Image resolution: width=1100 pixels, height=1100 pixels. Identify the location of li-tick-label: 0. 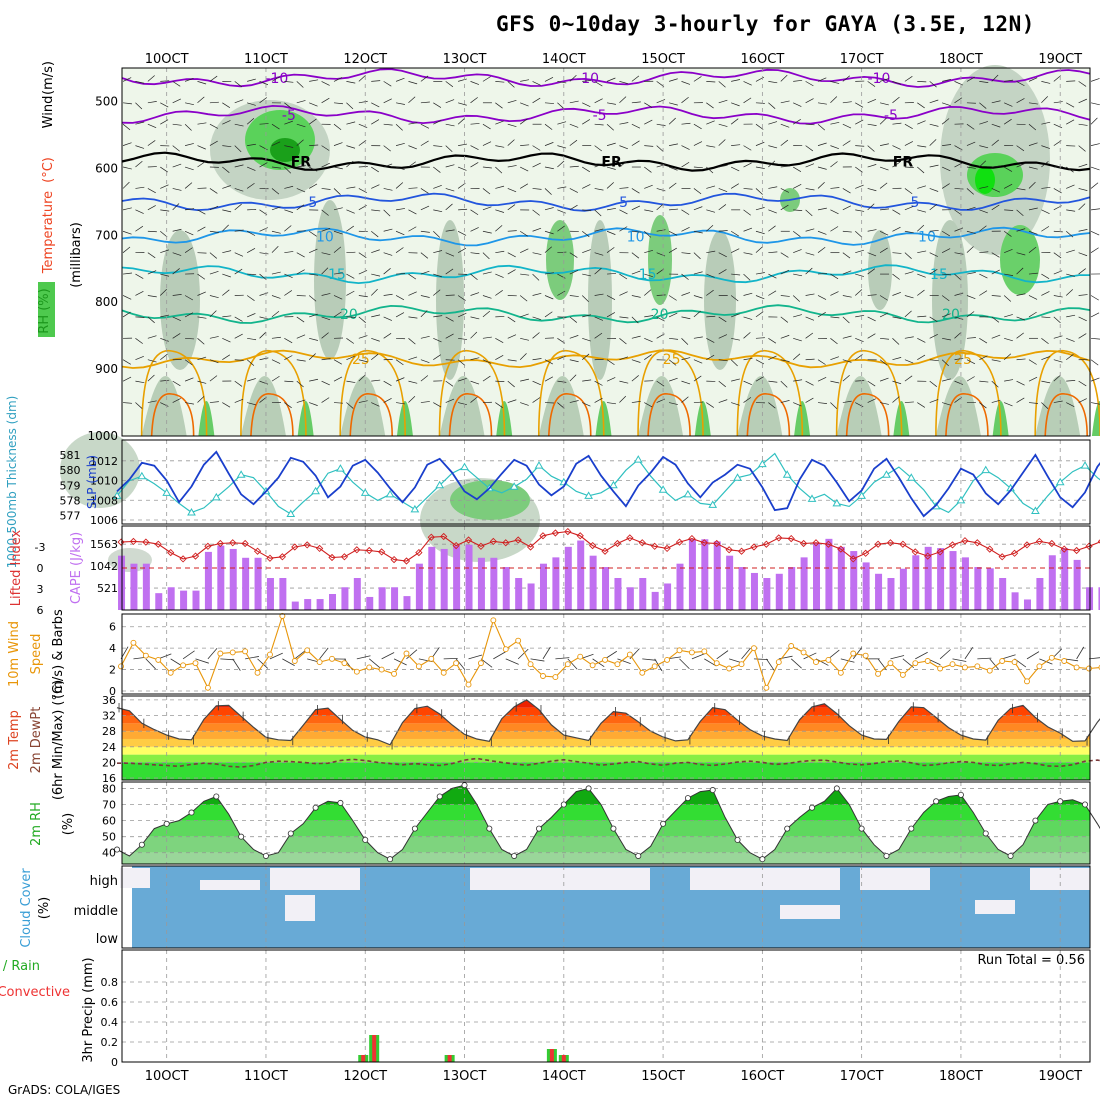
(40, 568).